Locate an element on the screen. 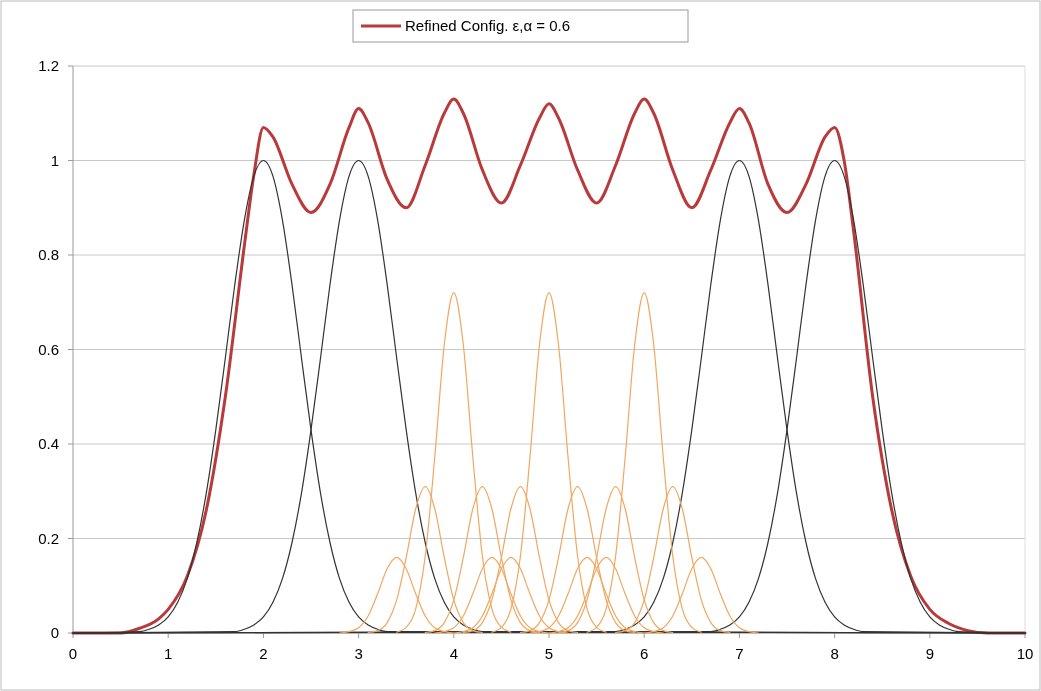  y-tick-label: 0.6 is located at coordinates (48, 349).